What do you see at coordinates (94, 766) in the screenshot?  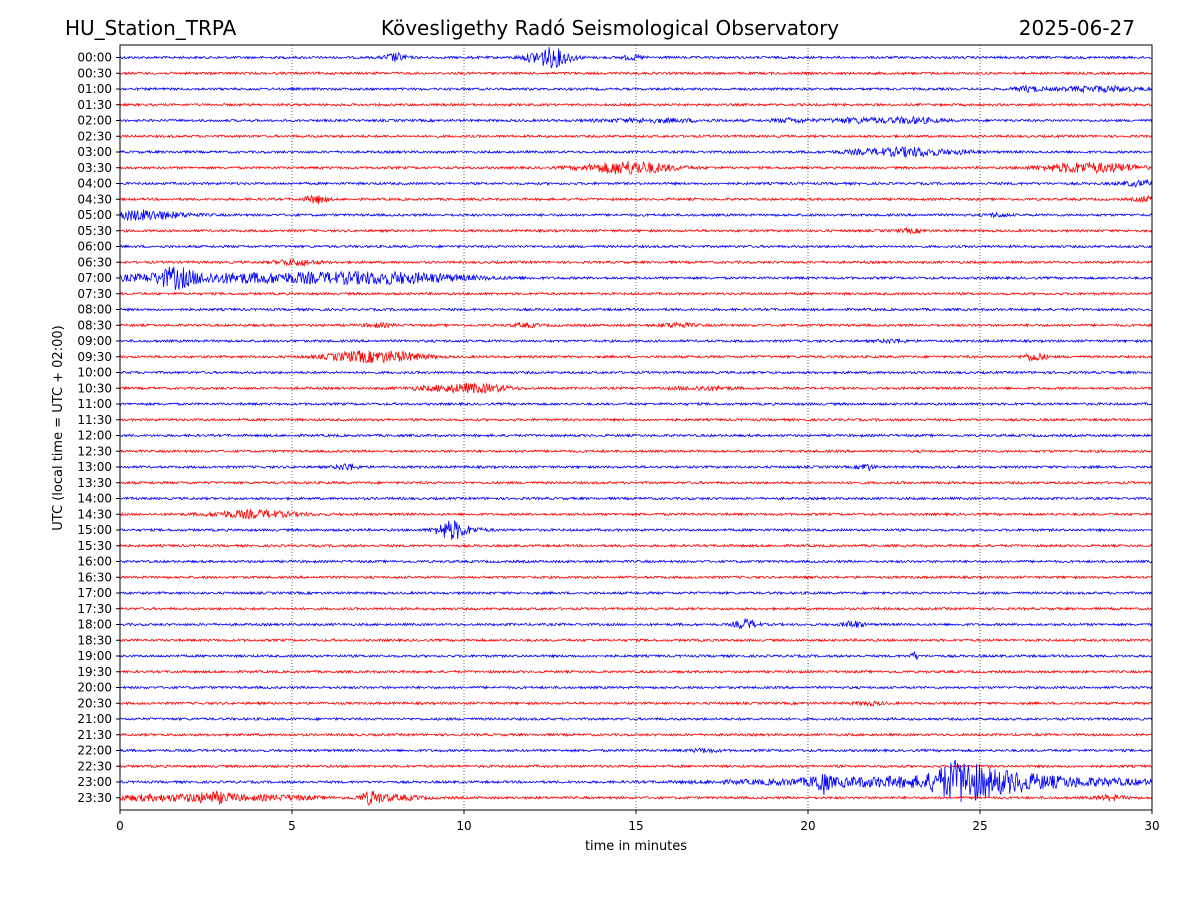 I see `y-tick-label: 22:30` at bounding box center [94, 766].